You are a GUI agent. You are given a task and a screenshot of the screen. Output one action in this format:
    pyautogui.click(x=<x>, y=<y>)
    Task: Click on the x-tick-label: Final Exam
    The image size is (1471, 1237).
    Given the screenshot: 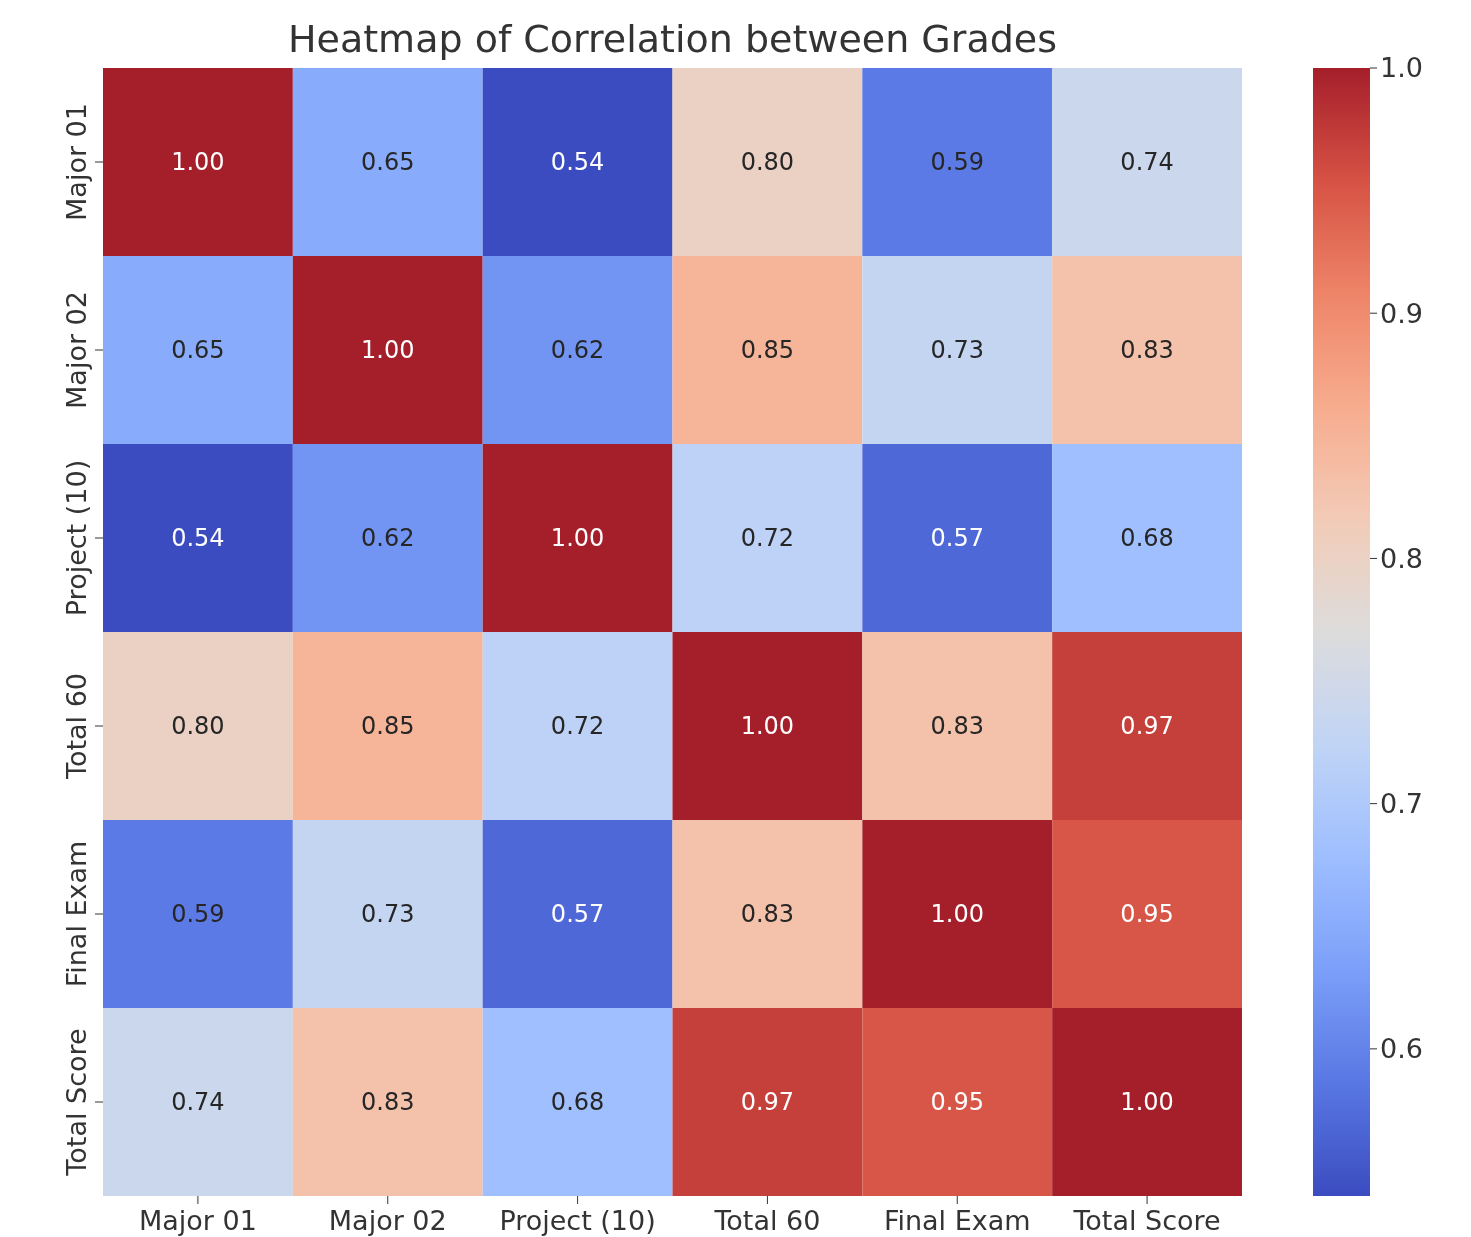 What is the action you would take?
    pyautogui.click(x=957, y=1220)
    